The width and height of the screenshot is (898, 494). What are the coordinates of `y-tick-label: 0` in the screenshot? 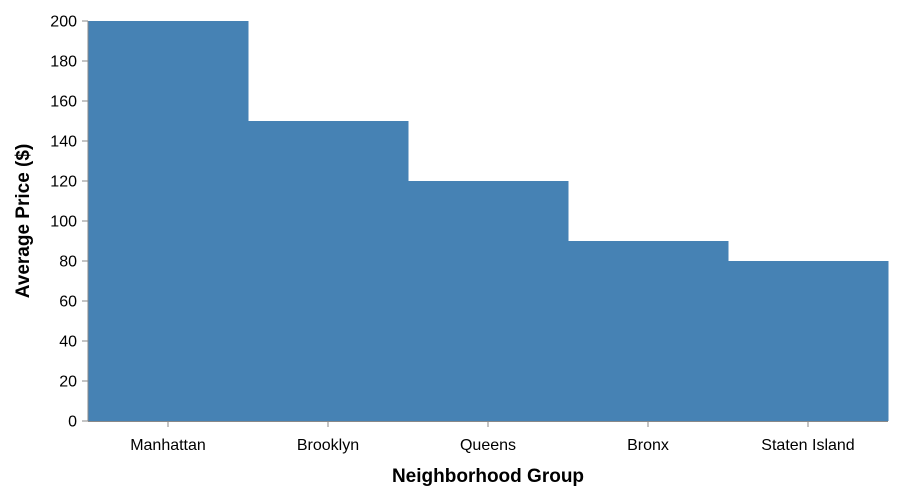 It's located at (72, 422).